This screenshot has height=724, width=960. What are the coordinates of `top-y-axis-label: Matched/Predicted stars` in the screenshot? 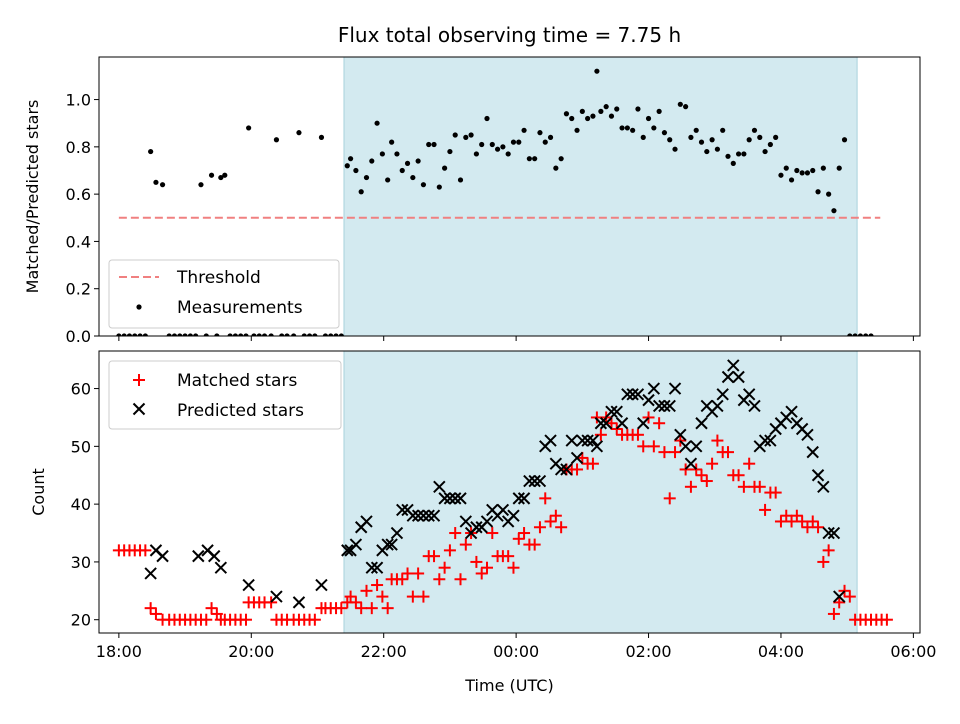 It's located at (32, 197).